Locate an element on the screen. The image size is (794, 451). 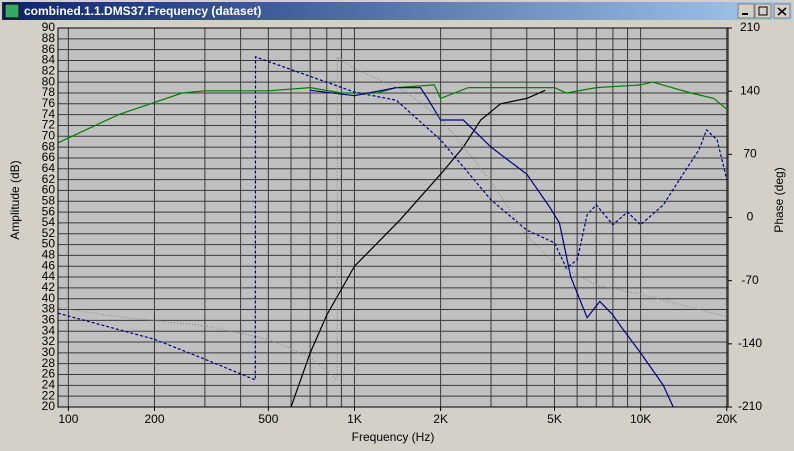
y-tick-label: 22 is located at coordinates (49, 395).